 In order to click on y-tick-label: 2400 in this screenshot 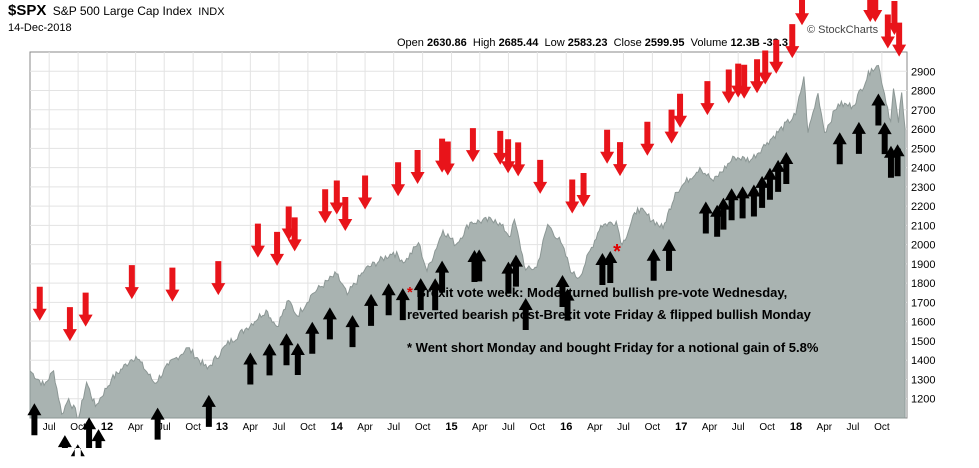, I will do `click(923, 169)`.